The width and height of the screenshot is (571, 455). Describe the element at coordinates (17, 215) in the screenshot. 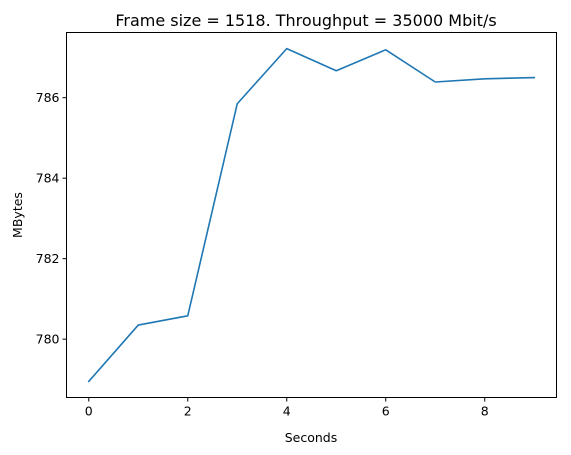

I see `y-axis-label: MBytes` at that location.